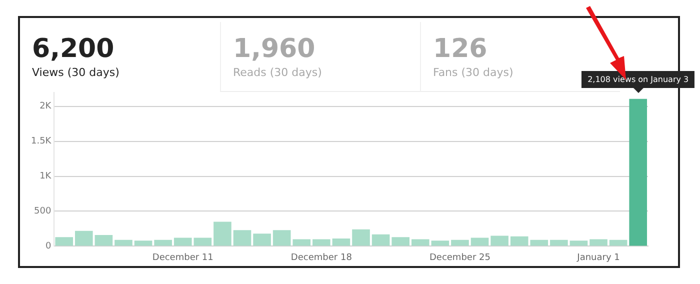 The height and width of the screenshot is (284, 700). I want to click on x-tick-label: December 25, so click(459, 257).